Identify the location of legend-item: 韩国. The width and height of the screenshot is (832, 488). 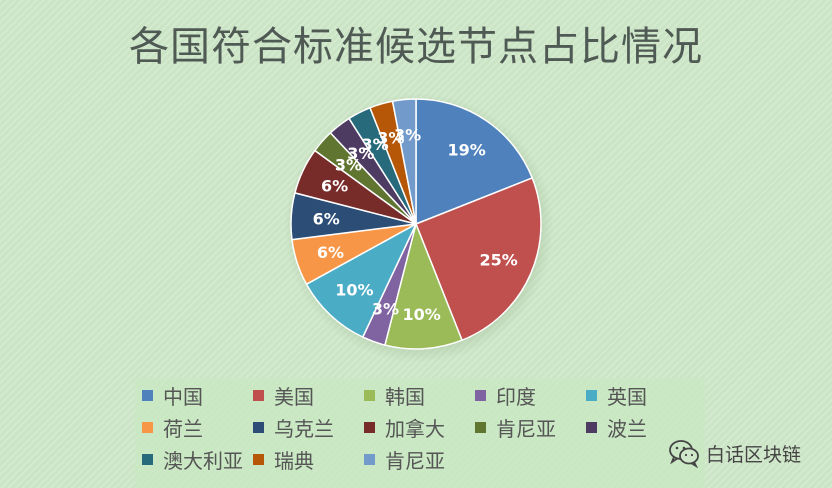
(394, 396).